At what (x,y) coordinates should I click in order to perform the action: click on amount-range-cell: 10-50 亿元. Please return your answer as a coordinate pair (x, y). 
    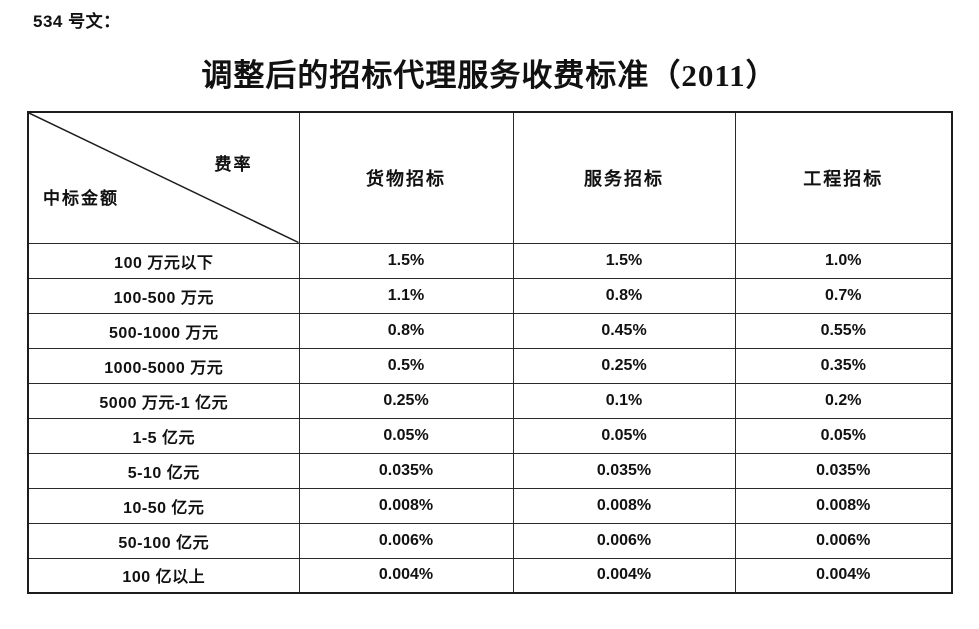
    Looking at the image, I should click on (163, 505).